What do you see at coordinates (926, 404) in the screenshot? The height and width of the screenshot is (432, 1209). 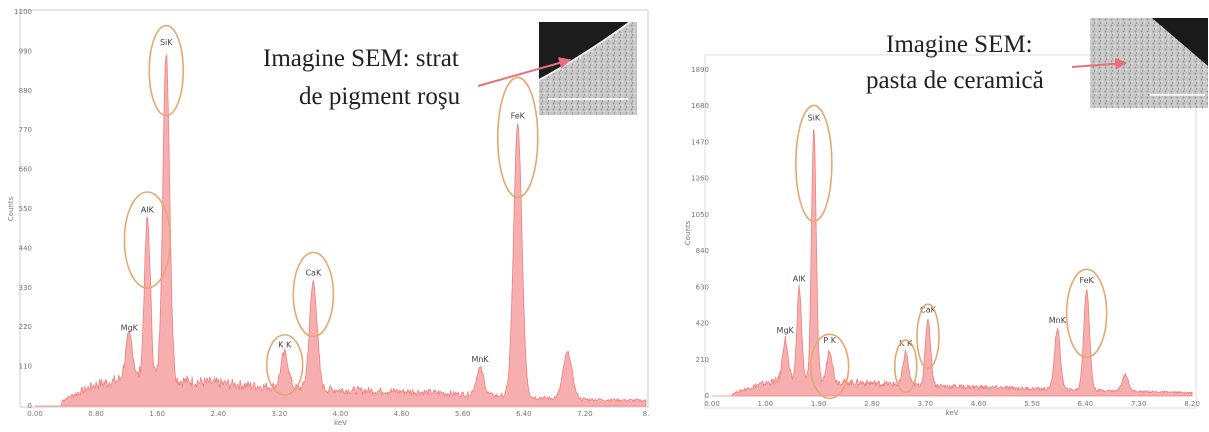 I see `x-tick-label: 3.70` at bounding box center [926, 404].